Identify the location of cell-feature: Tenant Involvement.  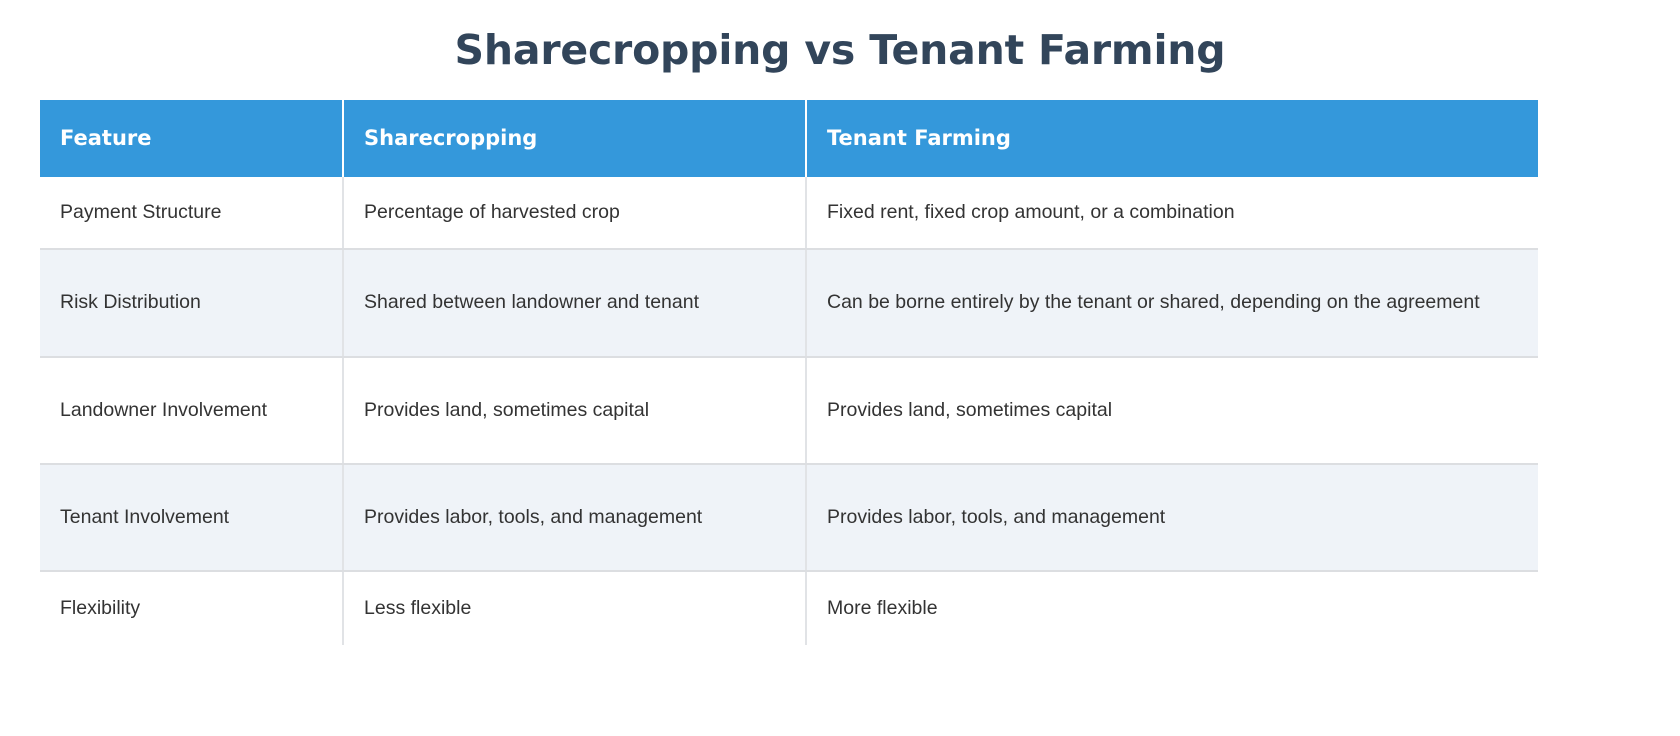
(192, 518).